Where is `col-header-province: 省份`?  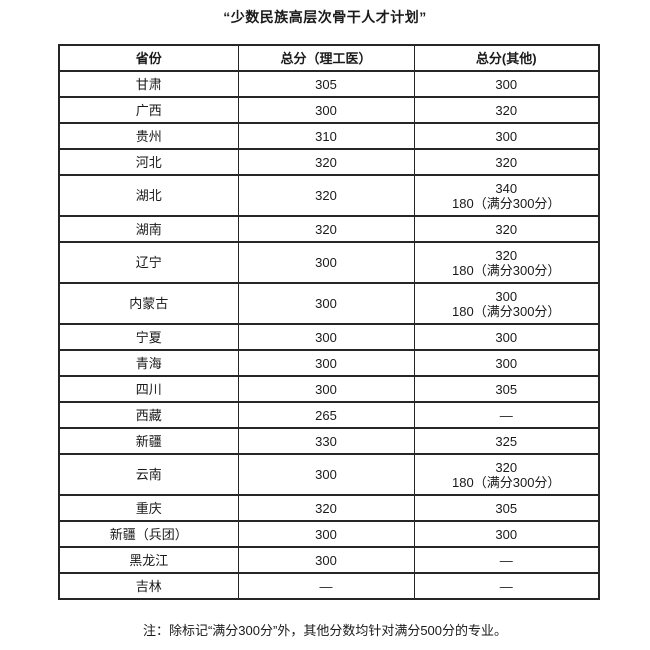 col-header-province: 省份 is located at coordinates (148, 58).